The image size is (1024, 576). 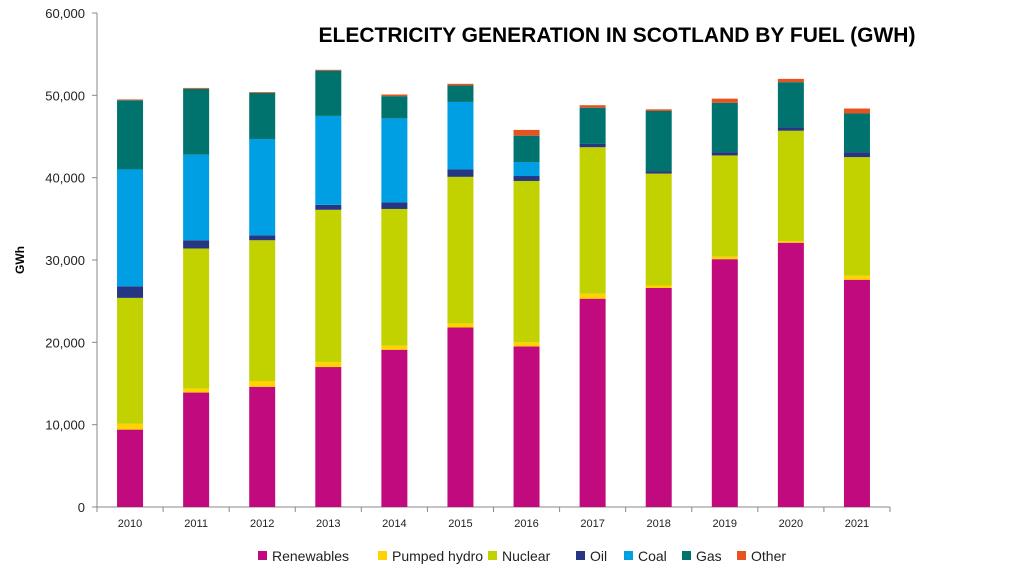 What do you see at coordinates (526, 556) in the screenshot?
I see `legend-label: Nuclear` at bounding box center [526, 556].